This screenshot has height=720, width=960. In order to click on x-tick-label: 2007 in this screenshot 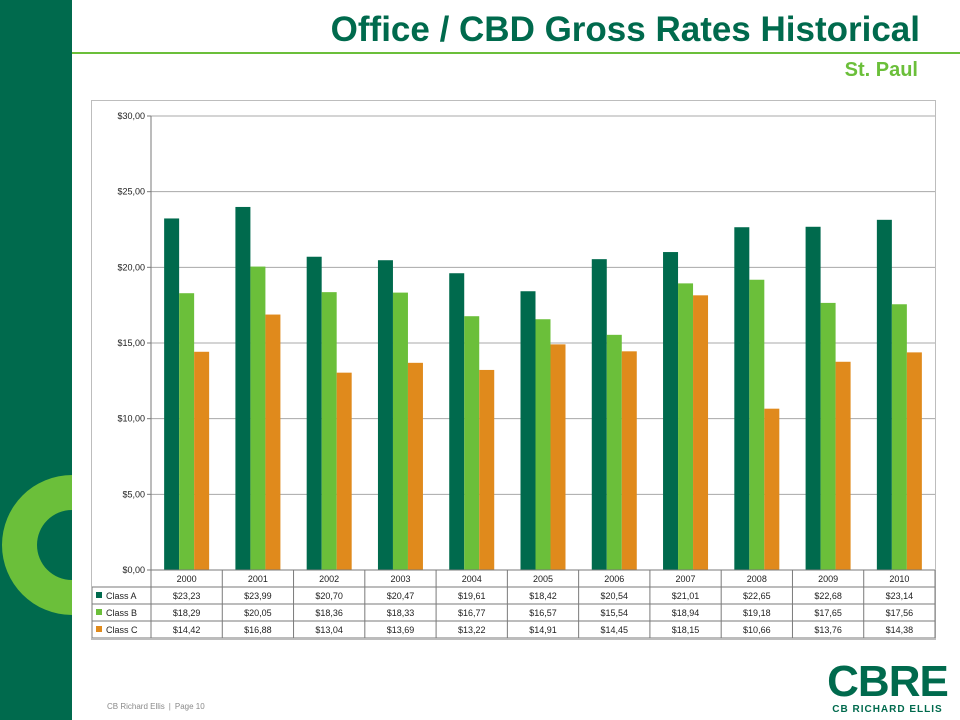, I will do `click(686, 579)`.